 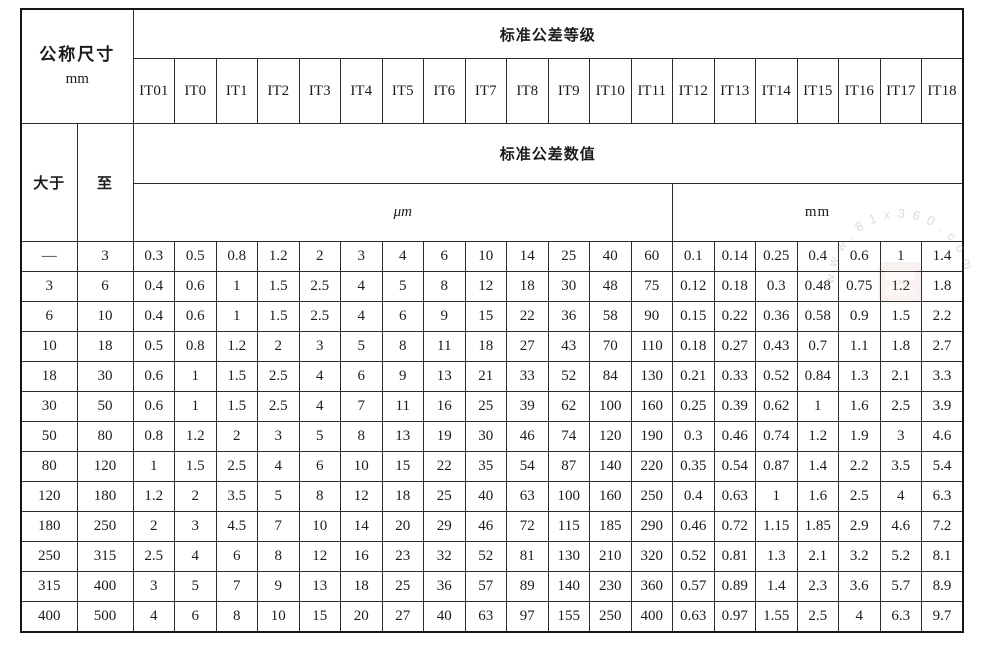 What do you see at coordinates (153, 496) in the screenshot?
I see `value-cell: 1.2` at bounding box center [153, 496].